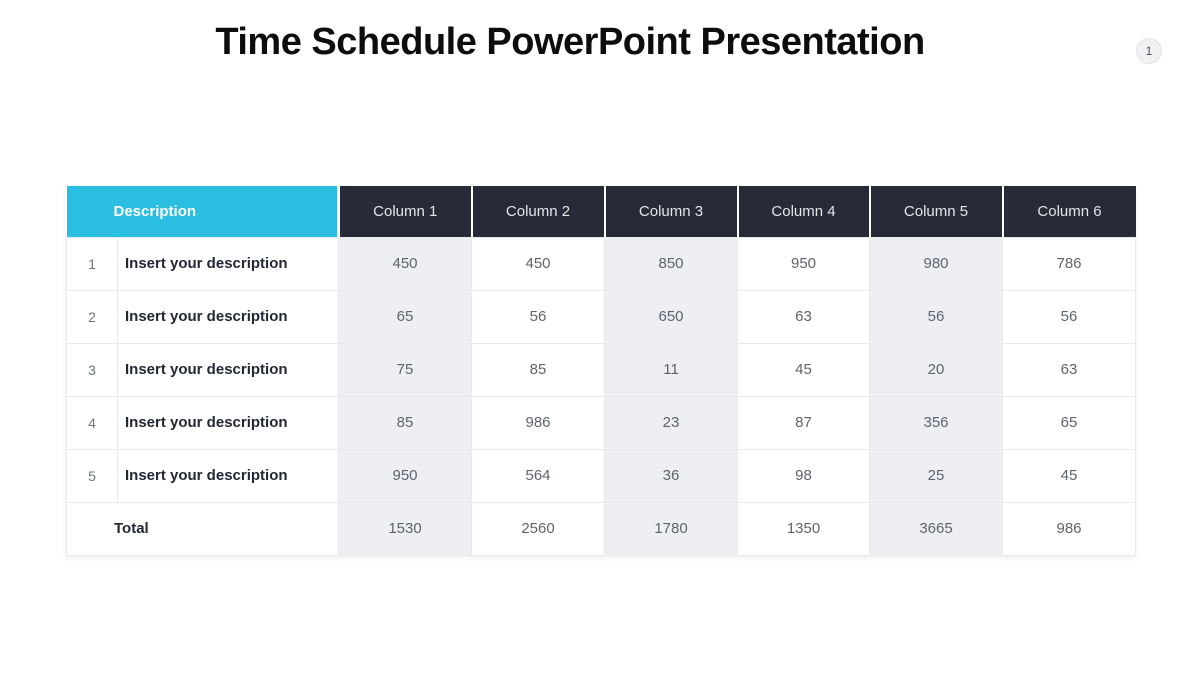 This screenshot has height=675, width=1200. I want to click on column-header-cell: Column 5, so click(936, 211).